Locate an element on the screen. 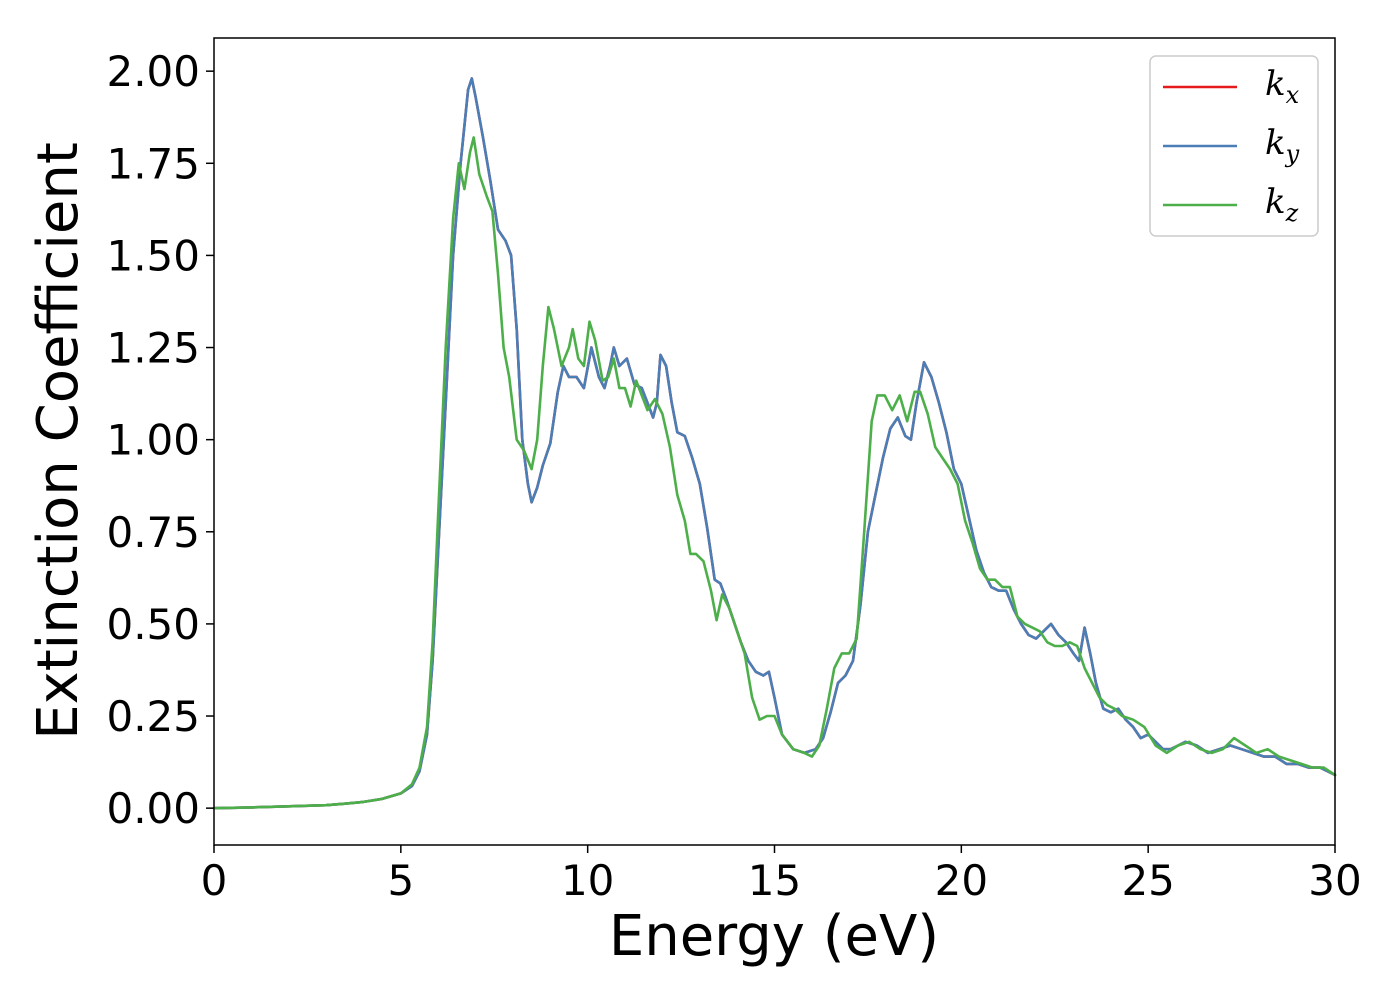 The width and height of the screenshot is (1400, 1000). x-axis-title: Energy (eV) is located at coordinates (774, 936).